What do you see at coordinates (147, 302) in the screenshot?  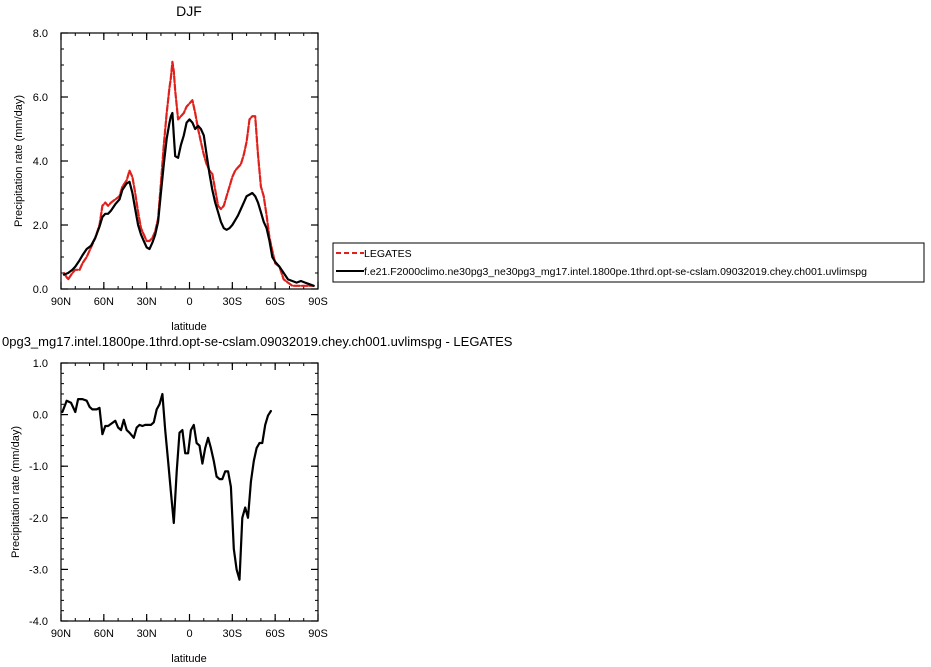 I see `top-x-tick-label: 30N` at bounding box center [147, 302].